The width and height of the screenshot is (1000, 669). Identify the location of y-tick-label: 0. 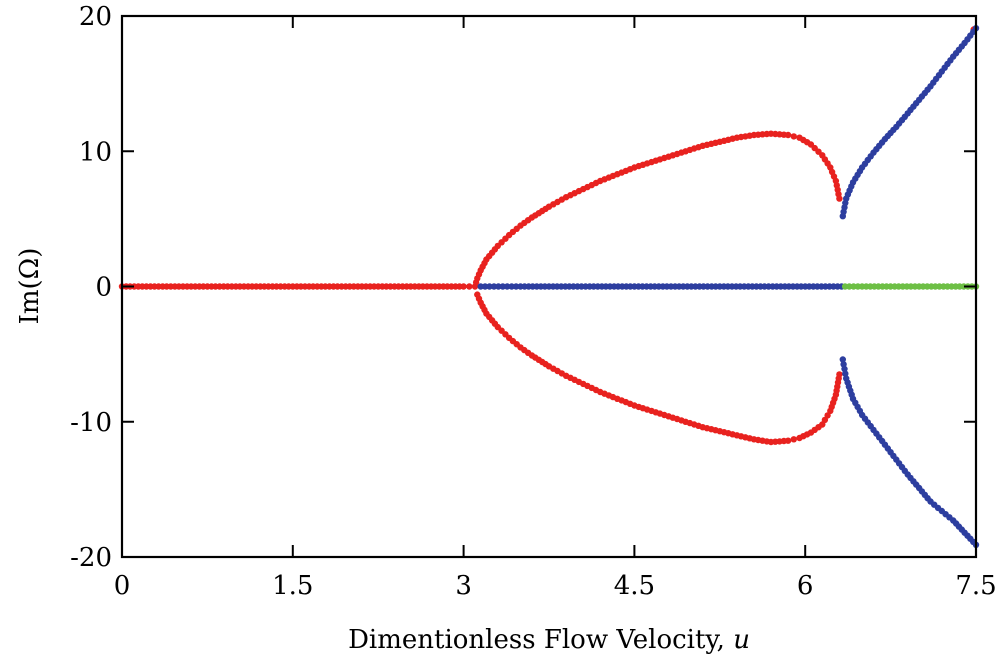
(103, 288).